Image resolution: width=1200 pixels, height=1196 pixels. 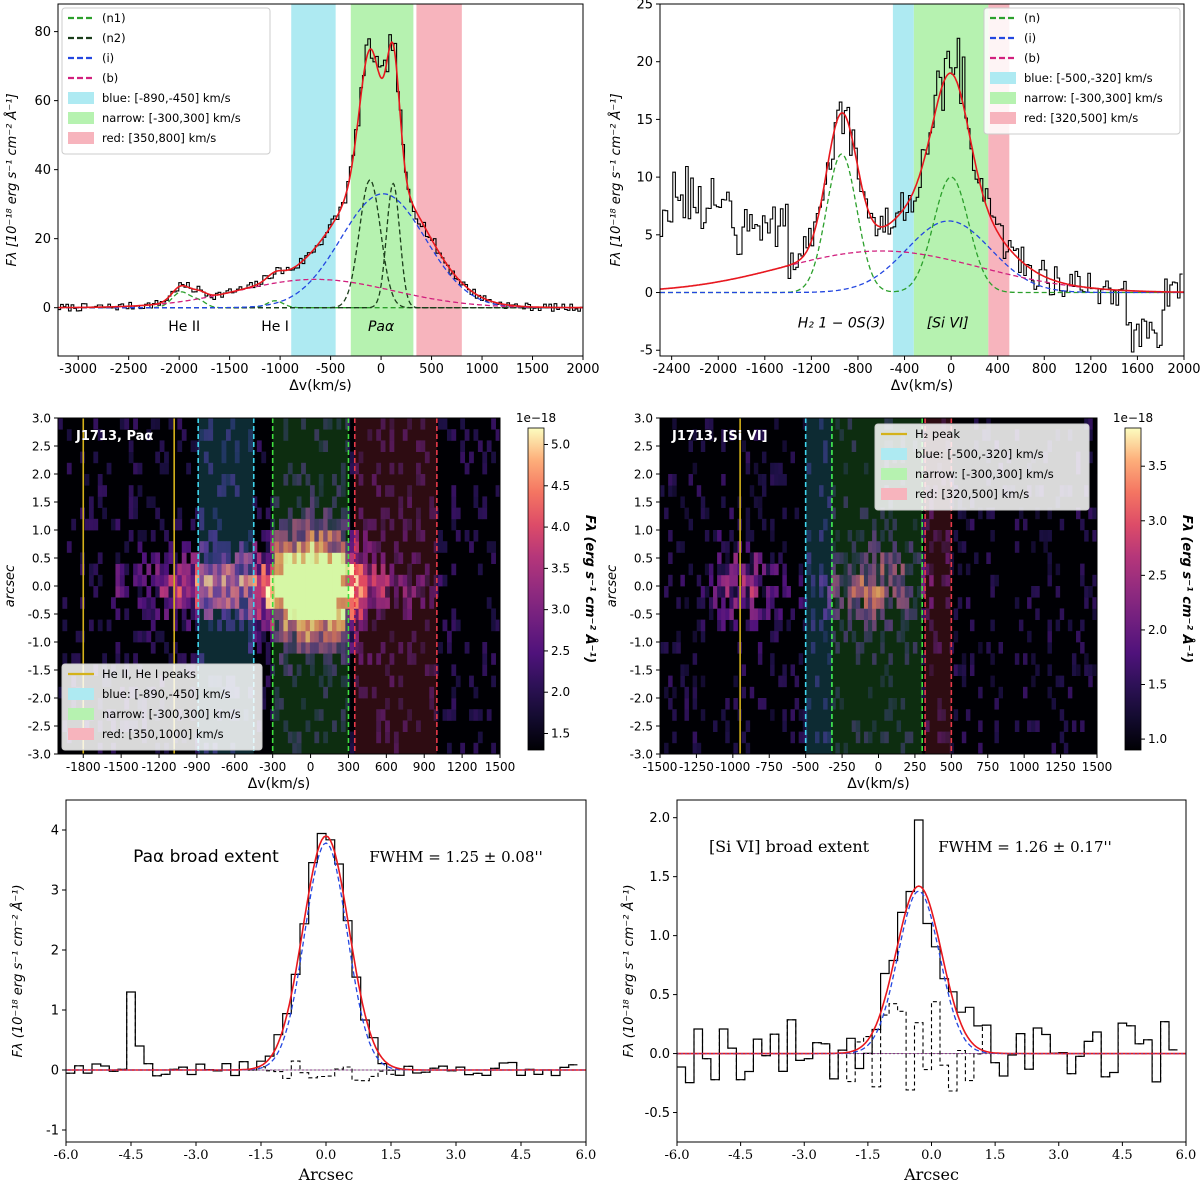 I want to click on colorbar-tick-label: 1.0, so click(x=1157, y=739).